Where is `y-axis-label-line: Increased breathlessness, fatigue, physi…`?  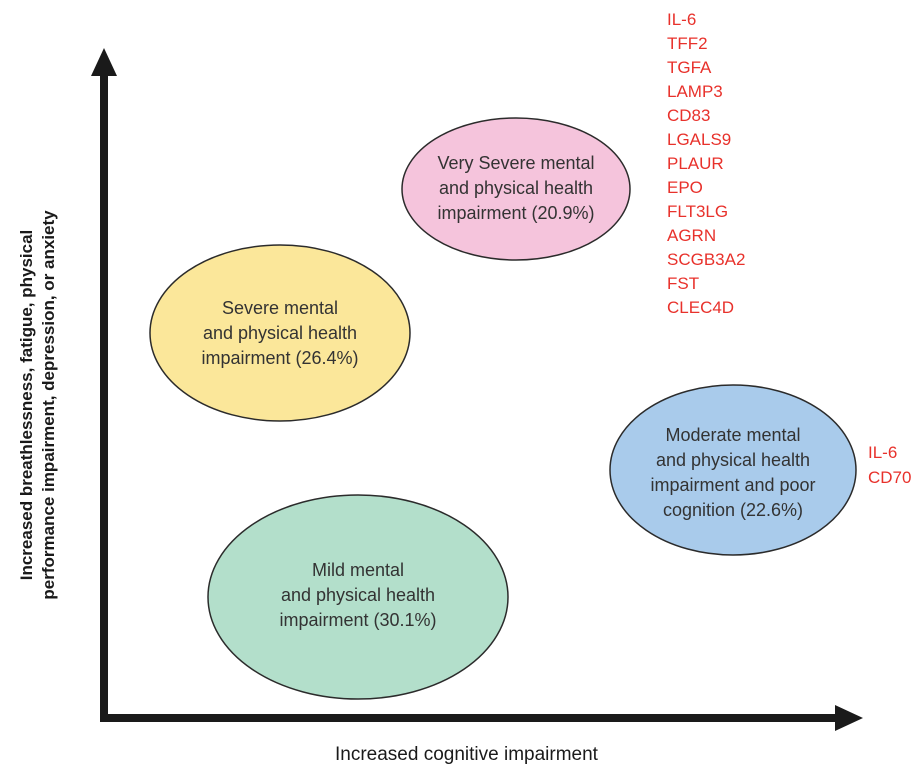
y-axis-label-line: Increased breathlessness, fatigue, physi… is located at coordinates (26, 405).